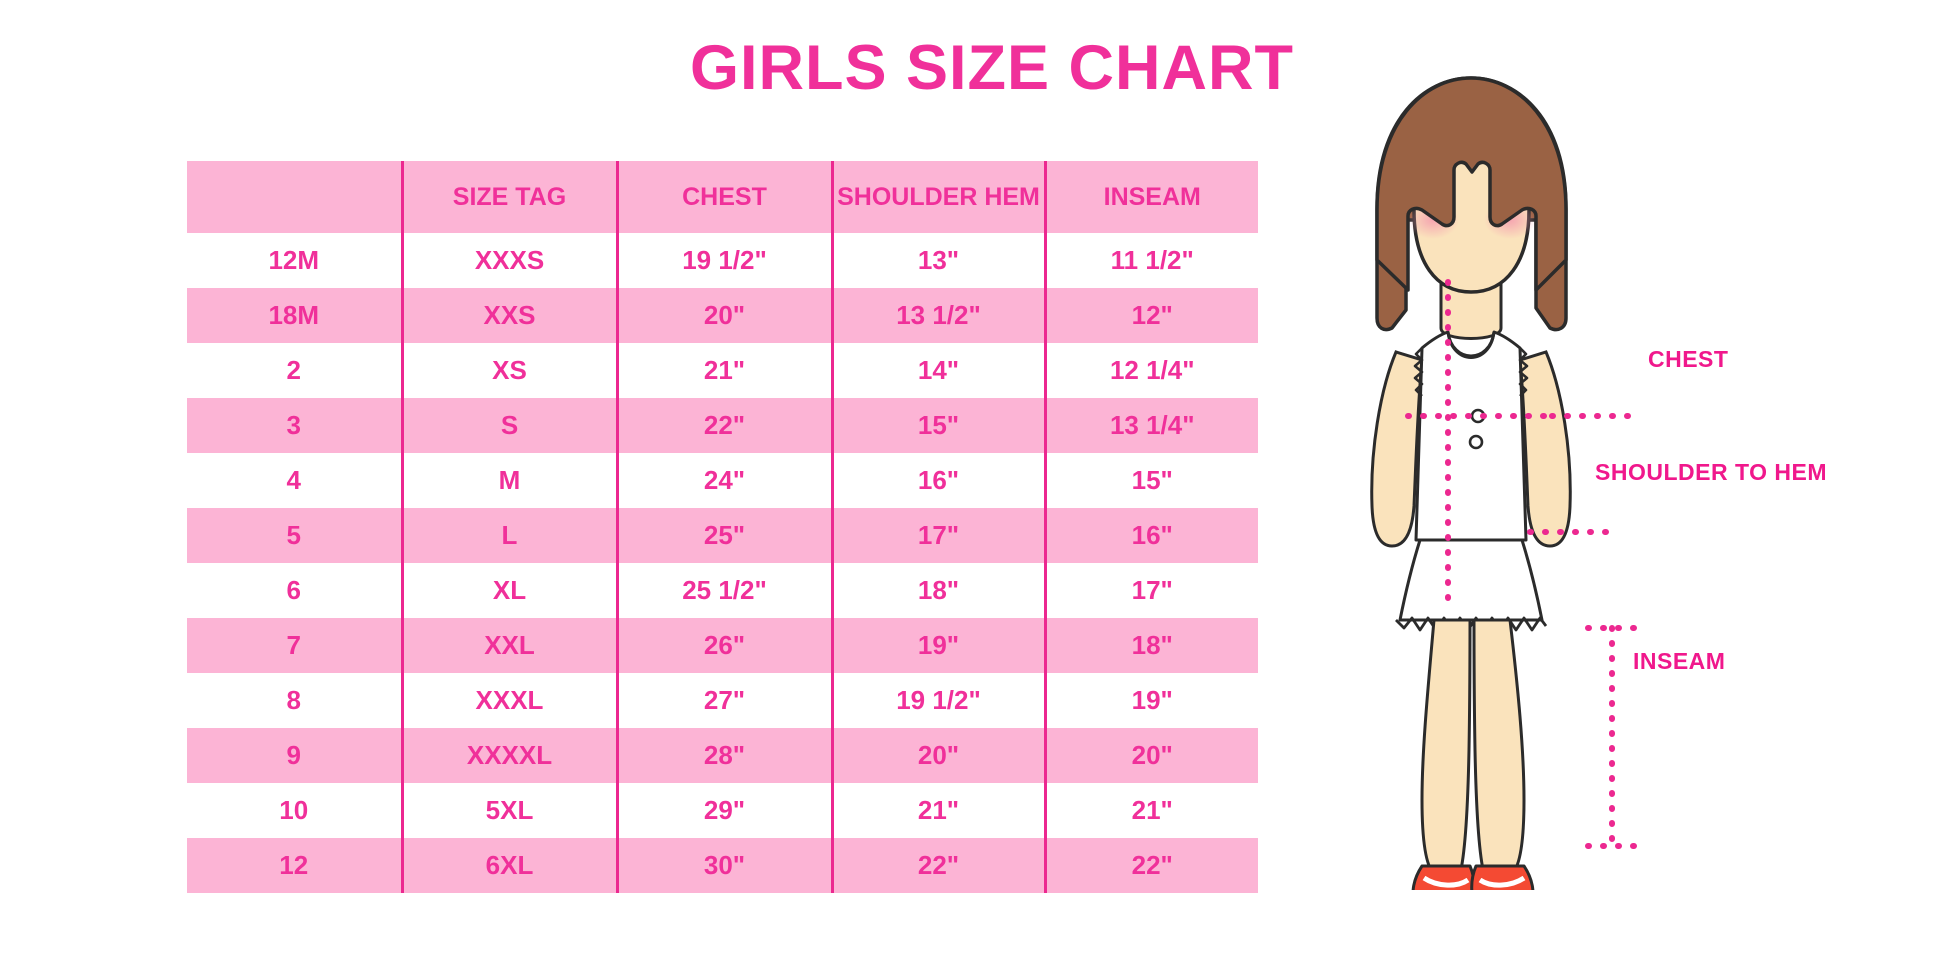 The image size is (1946, 973). Describe the element at coordinates (725, 197) in the screenshot. I see `column-header-chest: CHEST` at that location.